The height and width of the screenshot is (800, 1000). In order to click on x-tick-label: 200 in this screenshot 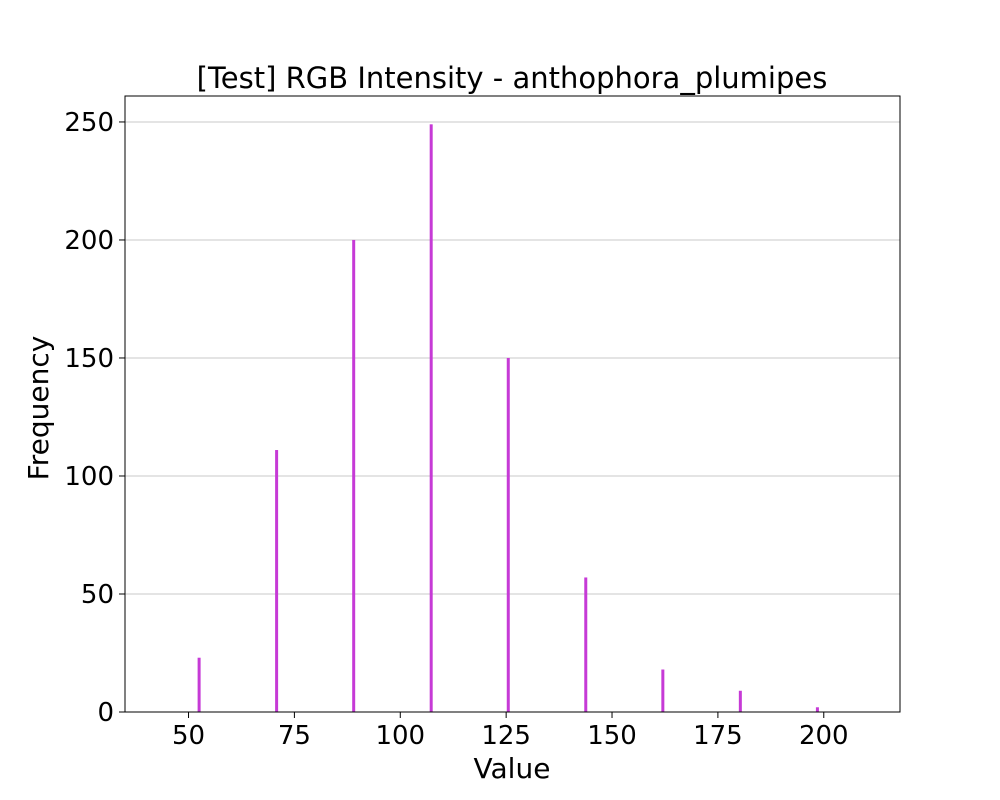, I will do `click(824, 736)`.